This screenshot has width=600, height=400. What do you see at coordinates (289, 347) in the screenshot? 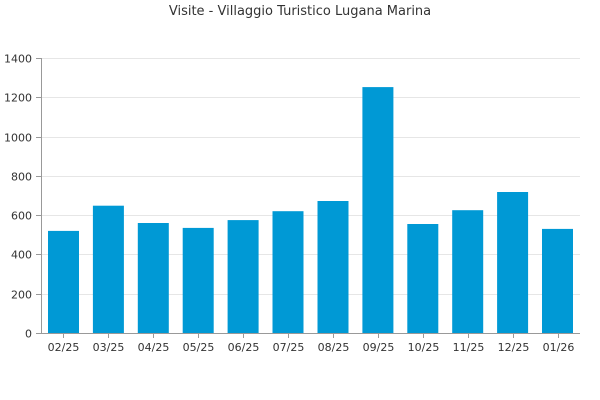
I see `x-tick-label: 07/25` at bounding box center [289, 347].